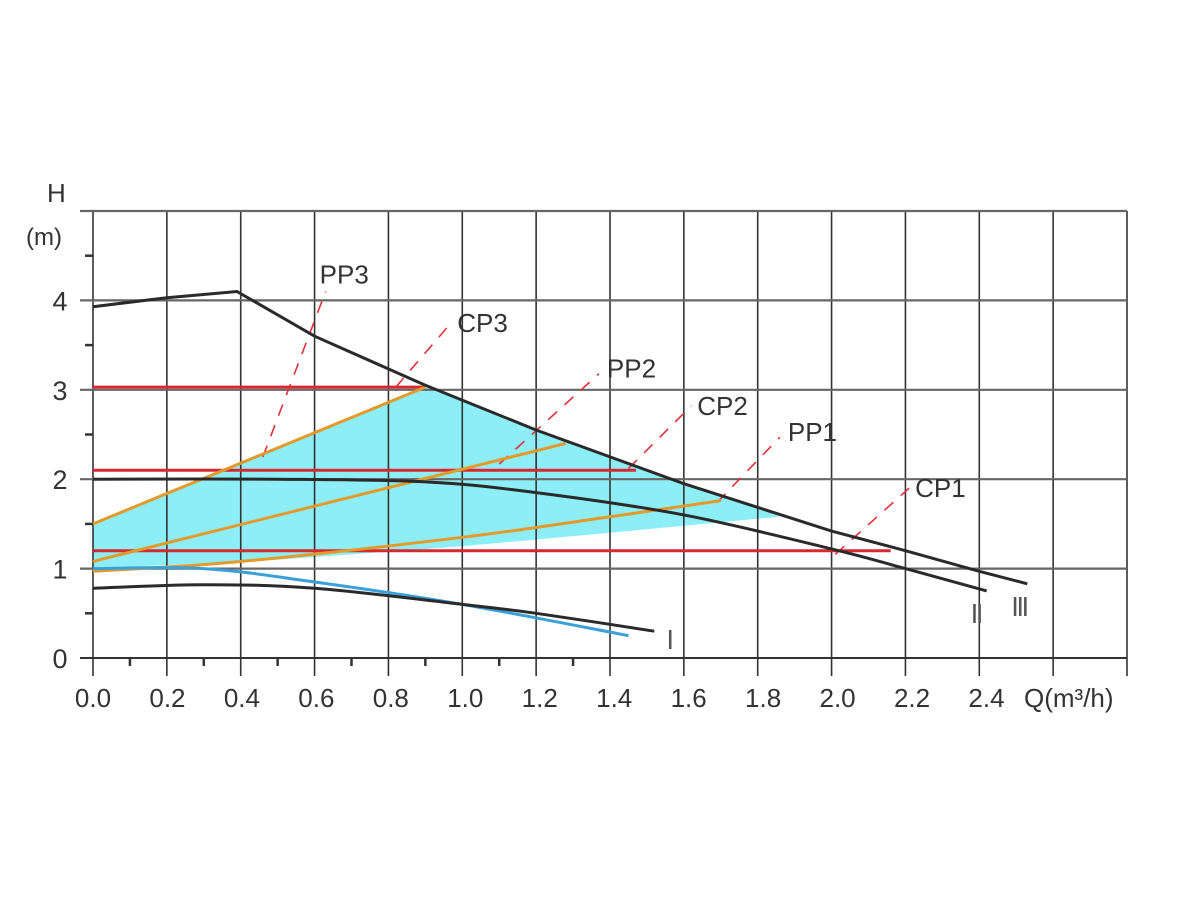 This screenshot has height=900, width=1200. Describe the element at coordinates (670, 640) in the screenshot. I see `speed-label-1: Ⅰ` at that location.